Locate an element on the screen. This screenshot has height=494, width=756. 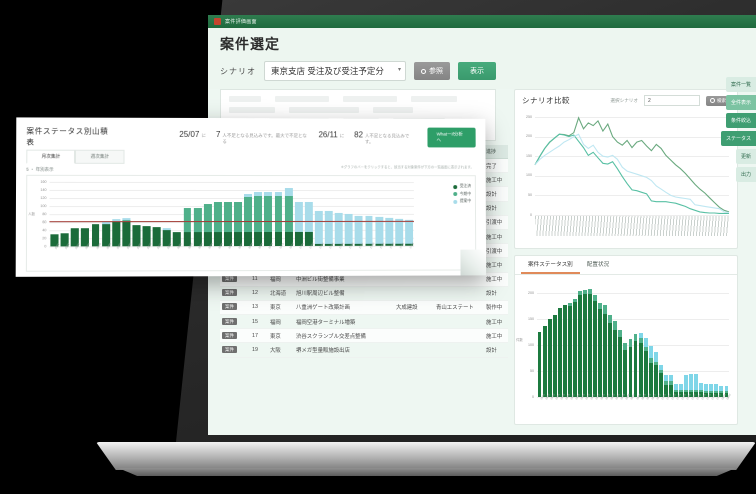
table-row: 案件 13 東京 八重洲ゲート改築計画 大成建設 青山エステート 製作中 is located at coordinates (364, 308).